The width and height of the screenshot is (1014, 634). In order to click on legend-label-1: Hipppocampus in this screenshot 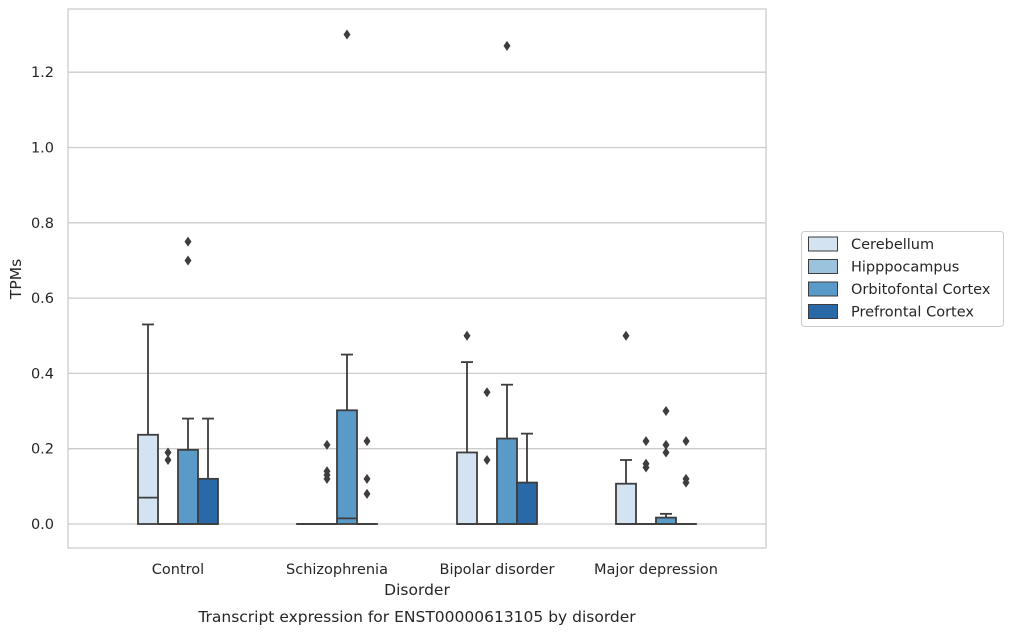, I will do `click(905, 268)`.